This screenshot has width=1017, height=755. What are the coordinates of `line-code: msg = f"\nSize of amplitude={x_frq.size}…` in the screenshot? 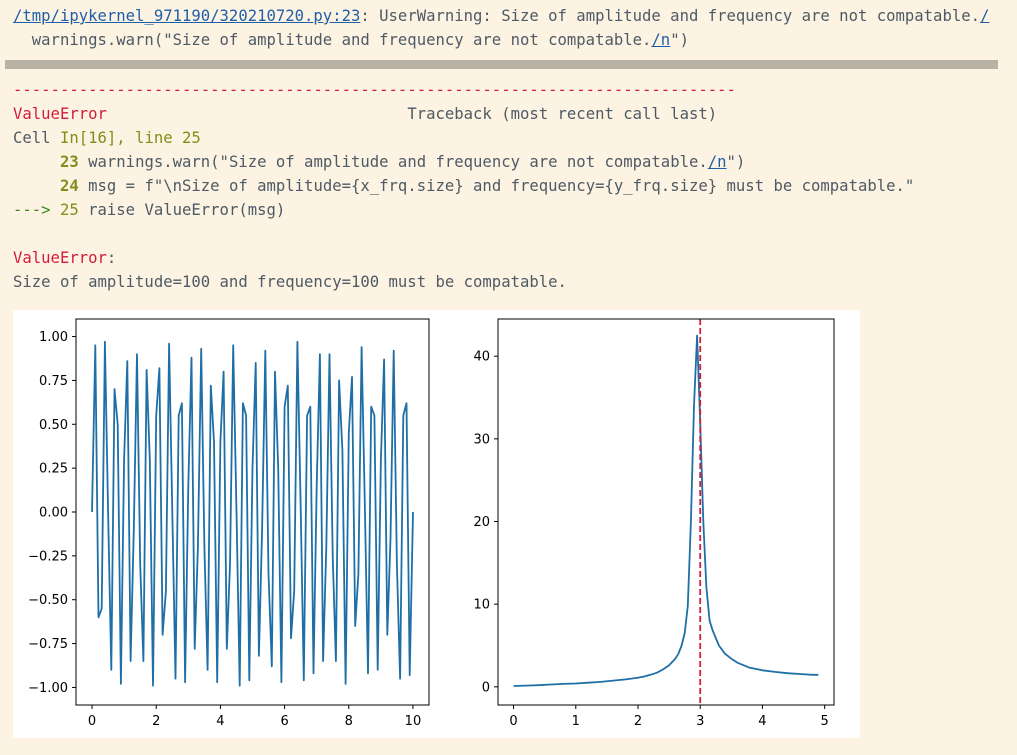 It's located at (496, 186).